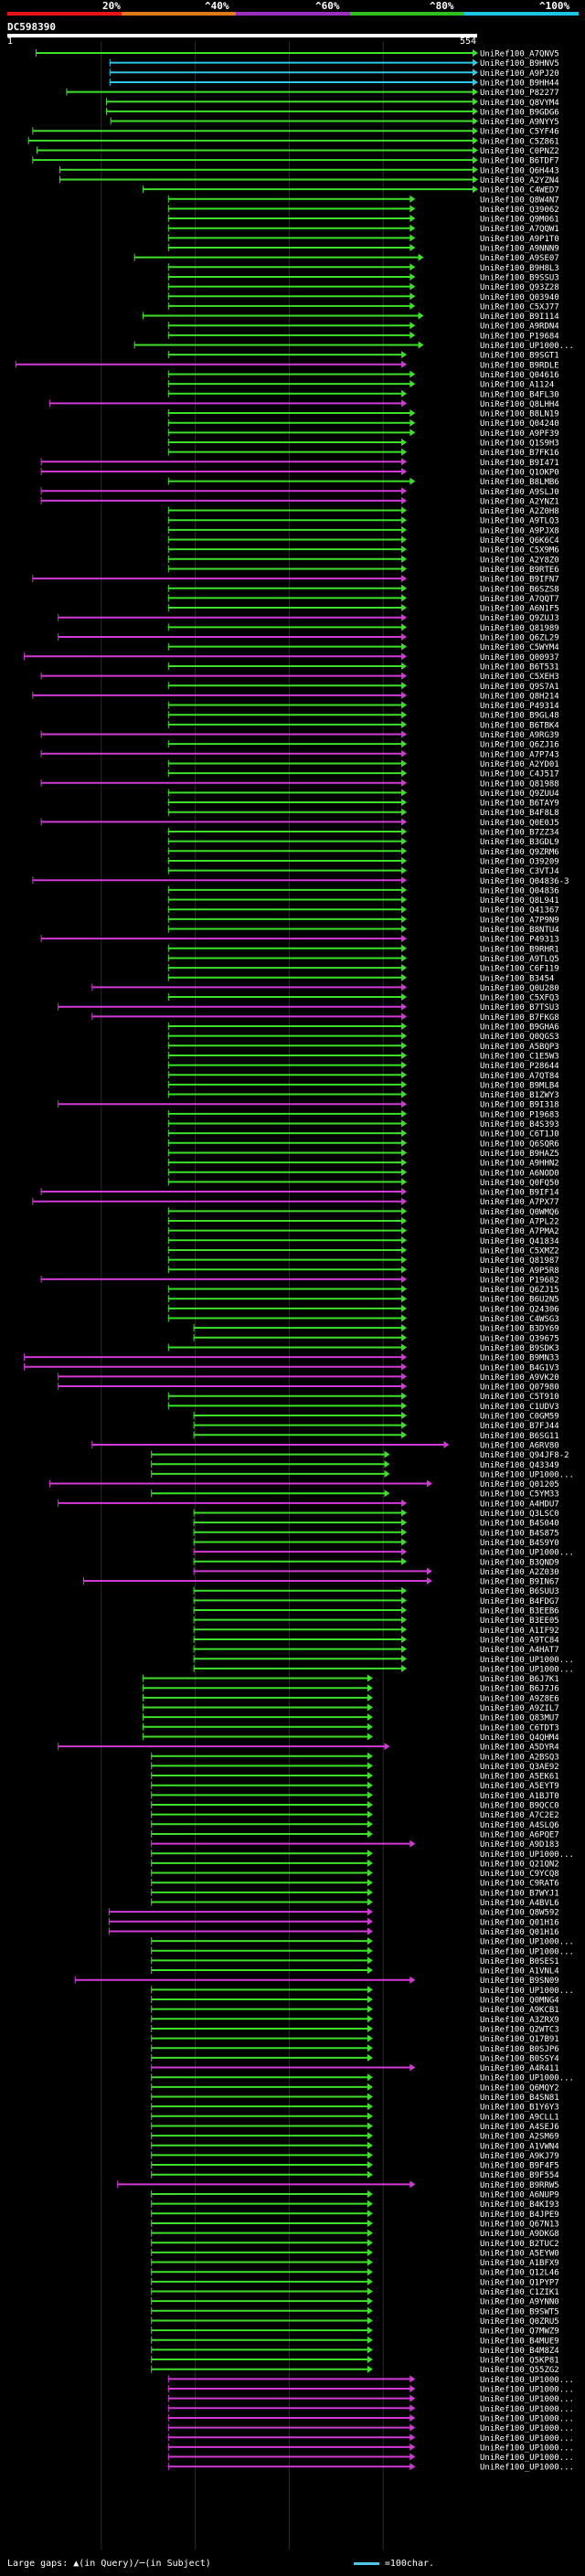 Image resolution: width=585 pixels, height=2576 pixels. I want to click on hit-label: UniRef100_P19683, so click(519, 1114).